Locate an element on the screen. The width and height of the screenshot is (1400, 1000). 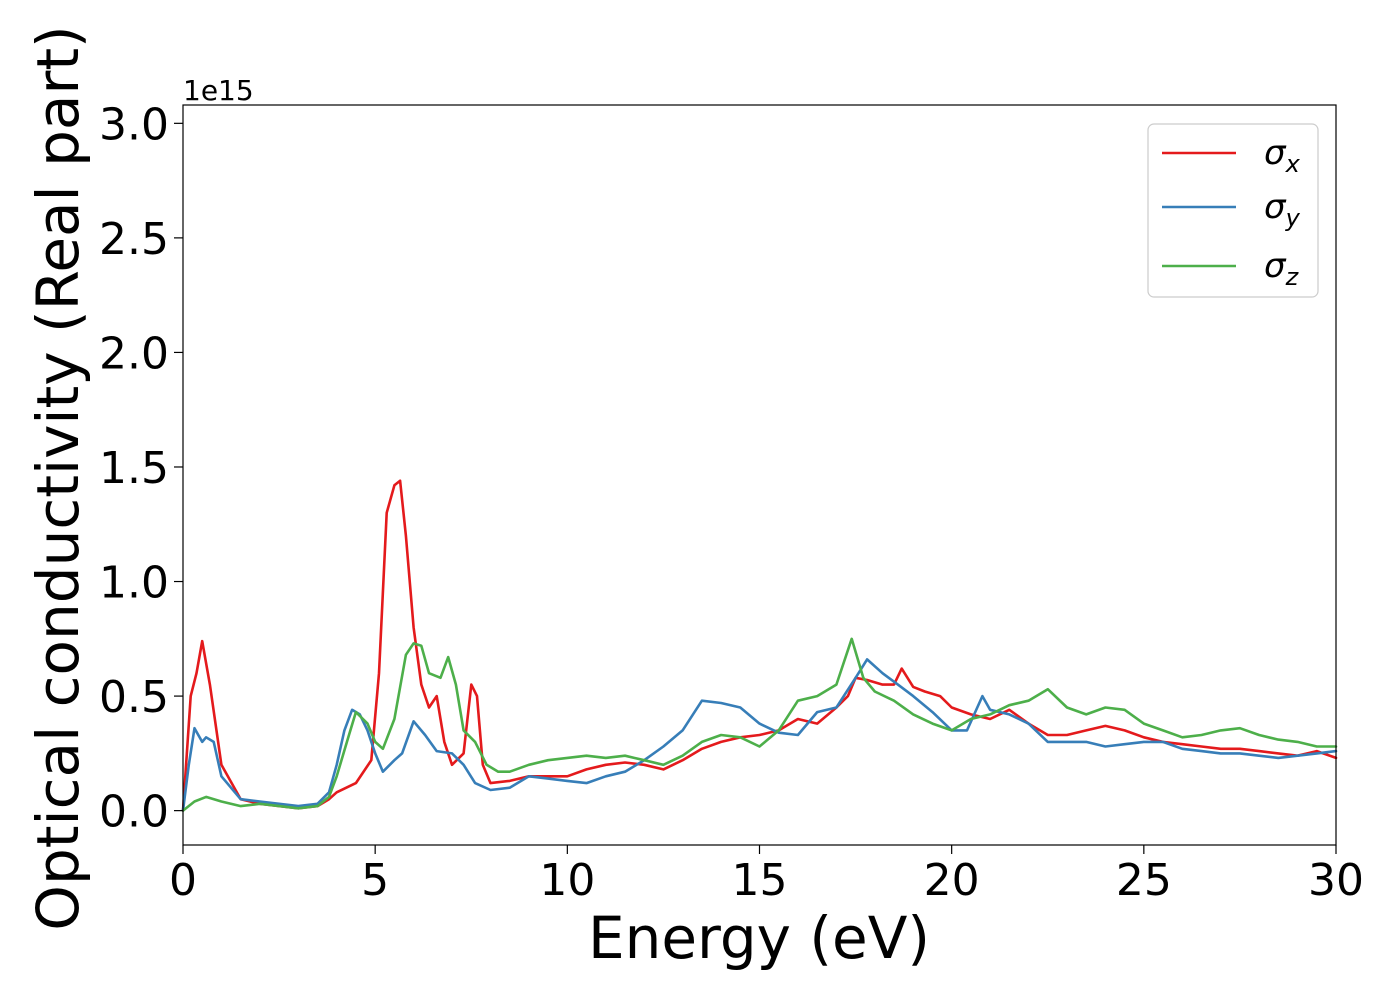
legend-label-z: σz is located at coordinates (1282, 268).